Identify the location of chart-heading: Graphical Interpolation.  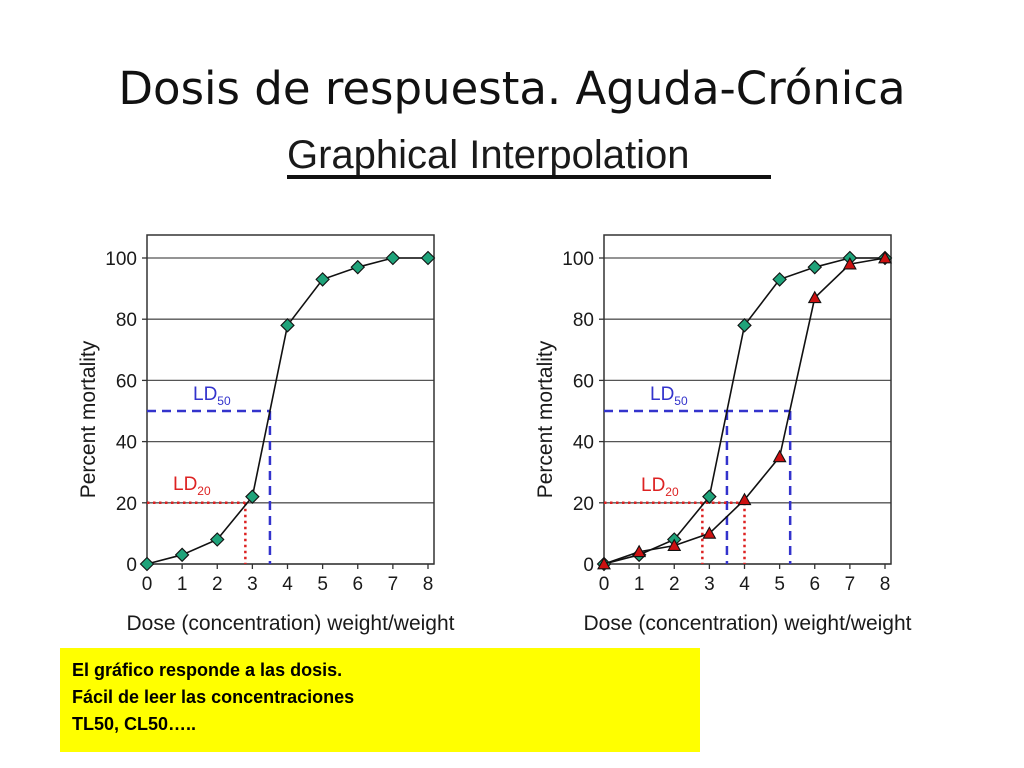
(488, 155).